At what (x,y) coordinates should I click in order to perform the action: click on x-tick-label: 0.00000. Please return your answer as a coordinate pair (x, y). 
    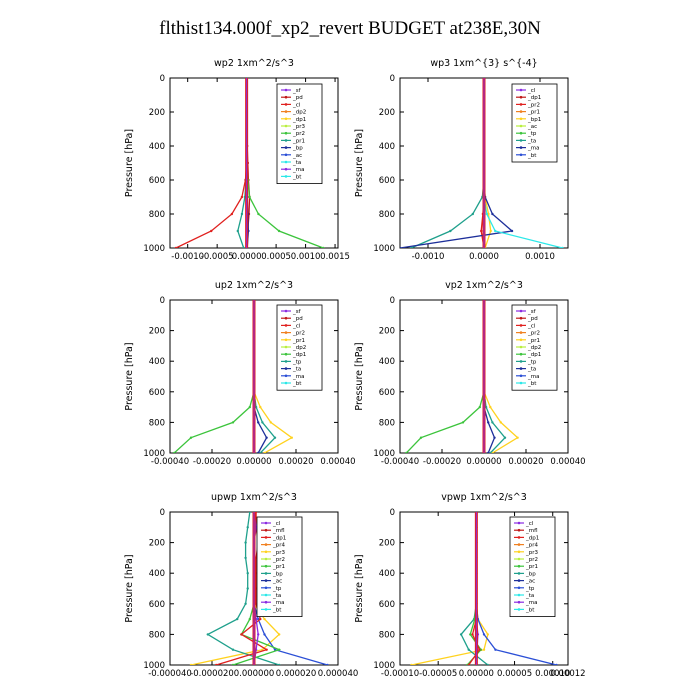
    Looking at the image, I should click on (476, 674).